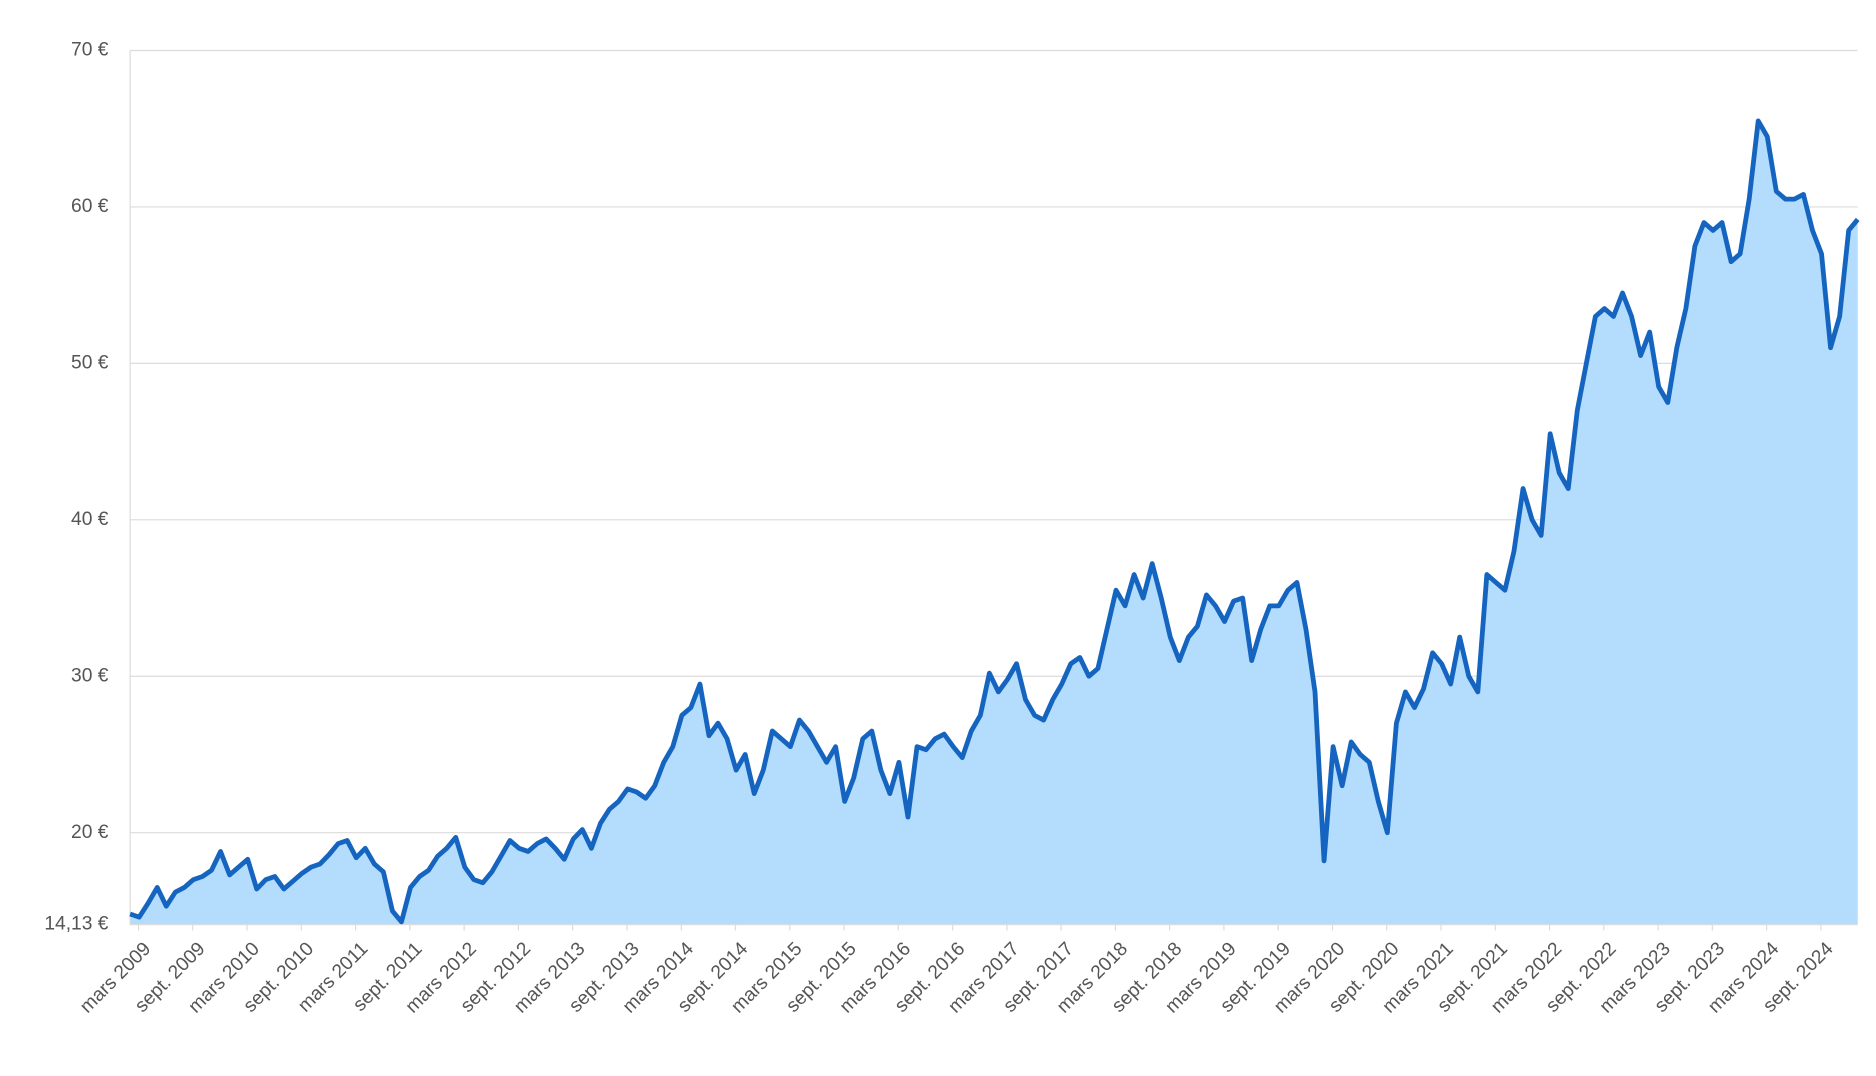  Describe the element at coordinates (90, 675) in the screenshot. I see `y-tick-label: 30 €` at that location.